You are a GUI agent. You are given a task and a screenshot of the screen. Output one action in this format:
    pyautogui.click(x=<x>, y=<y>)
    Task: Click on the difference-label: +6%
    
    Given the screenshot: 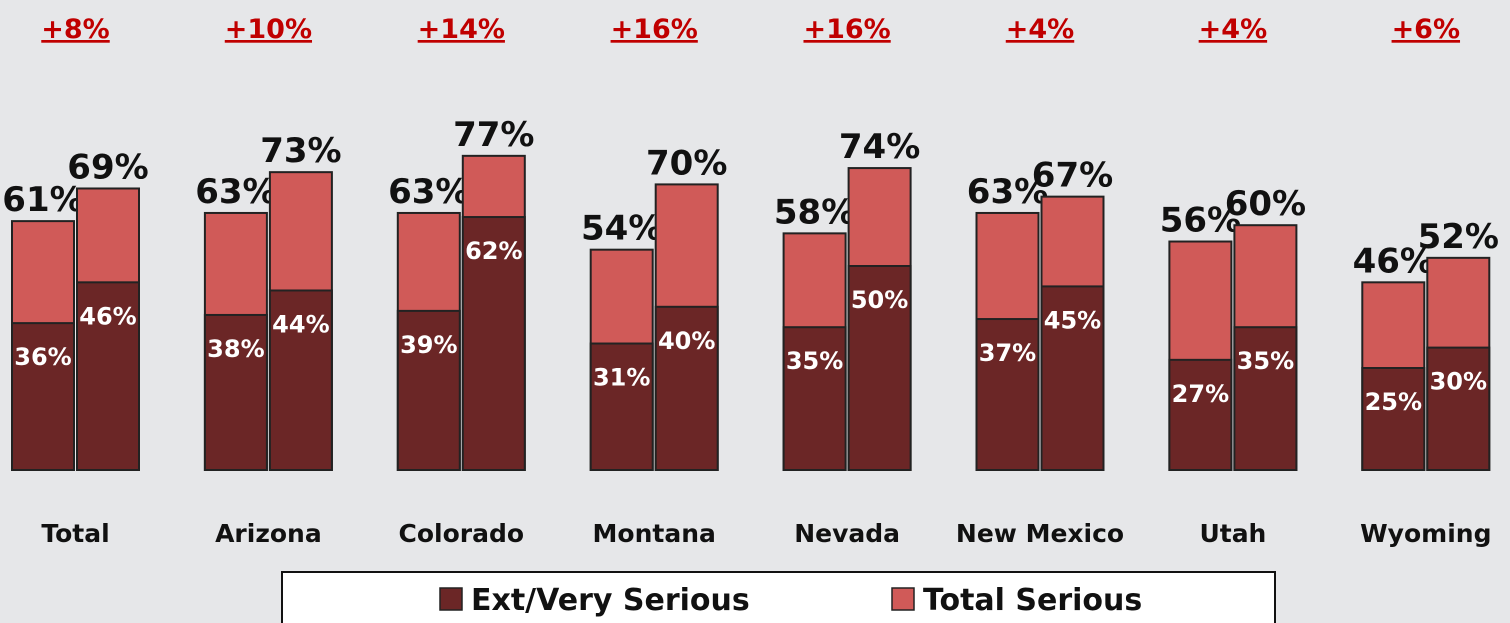 What is the action you would take?
    pyautogui.click(x=1426, y=29)
    